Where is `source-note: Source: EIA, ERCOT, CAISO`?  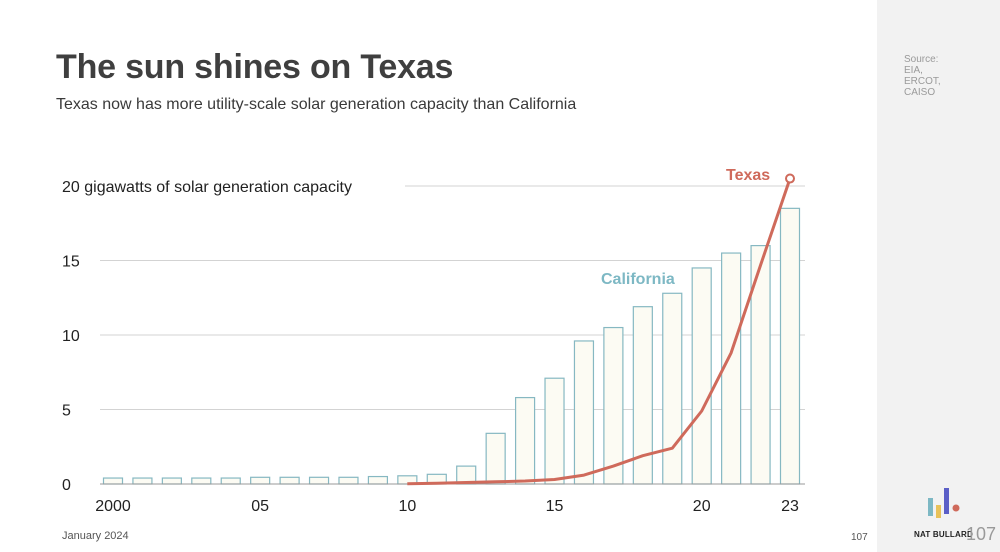
source-note: Source: EIA, ERCOT, CAISO is located at coordinates (934, 76).